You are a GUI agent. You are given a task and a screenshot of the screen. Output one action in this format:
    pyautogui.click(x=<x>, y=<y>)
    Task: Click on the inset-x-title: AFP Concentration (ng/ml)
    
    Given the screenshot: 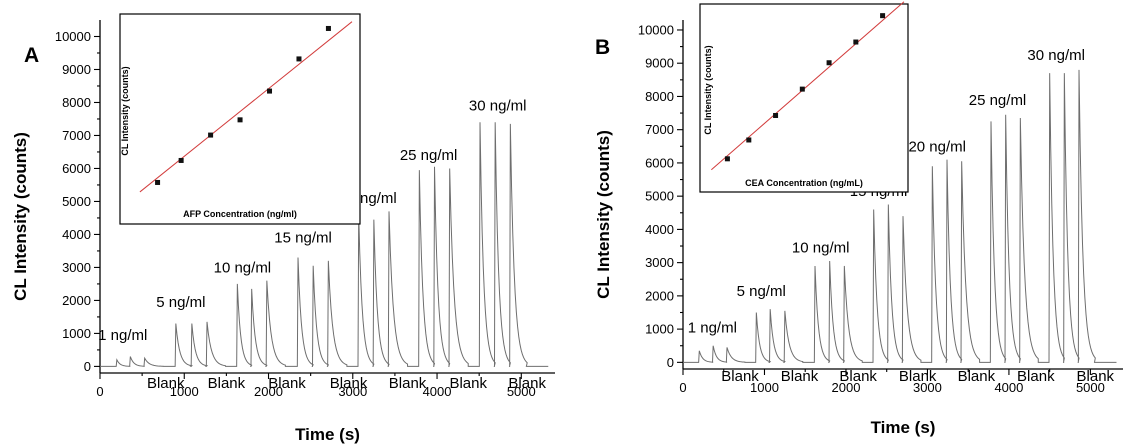 What is the action you would take?
    pyautogui.click(x=240, y=214)
    